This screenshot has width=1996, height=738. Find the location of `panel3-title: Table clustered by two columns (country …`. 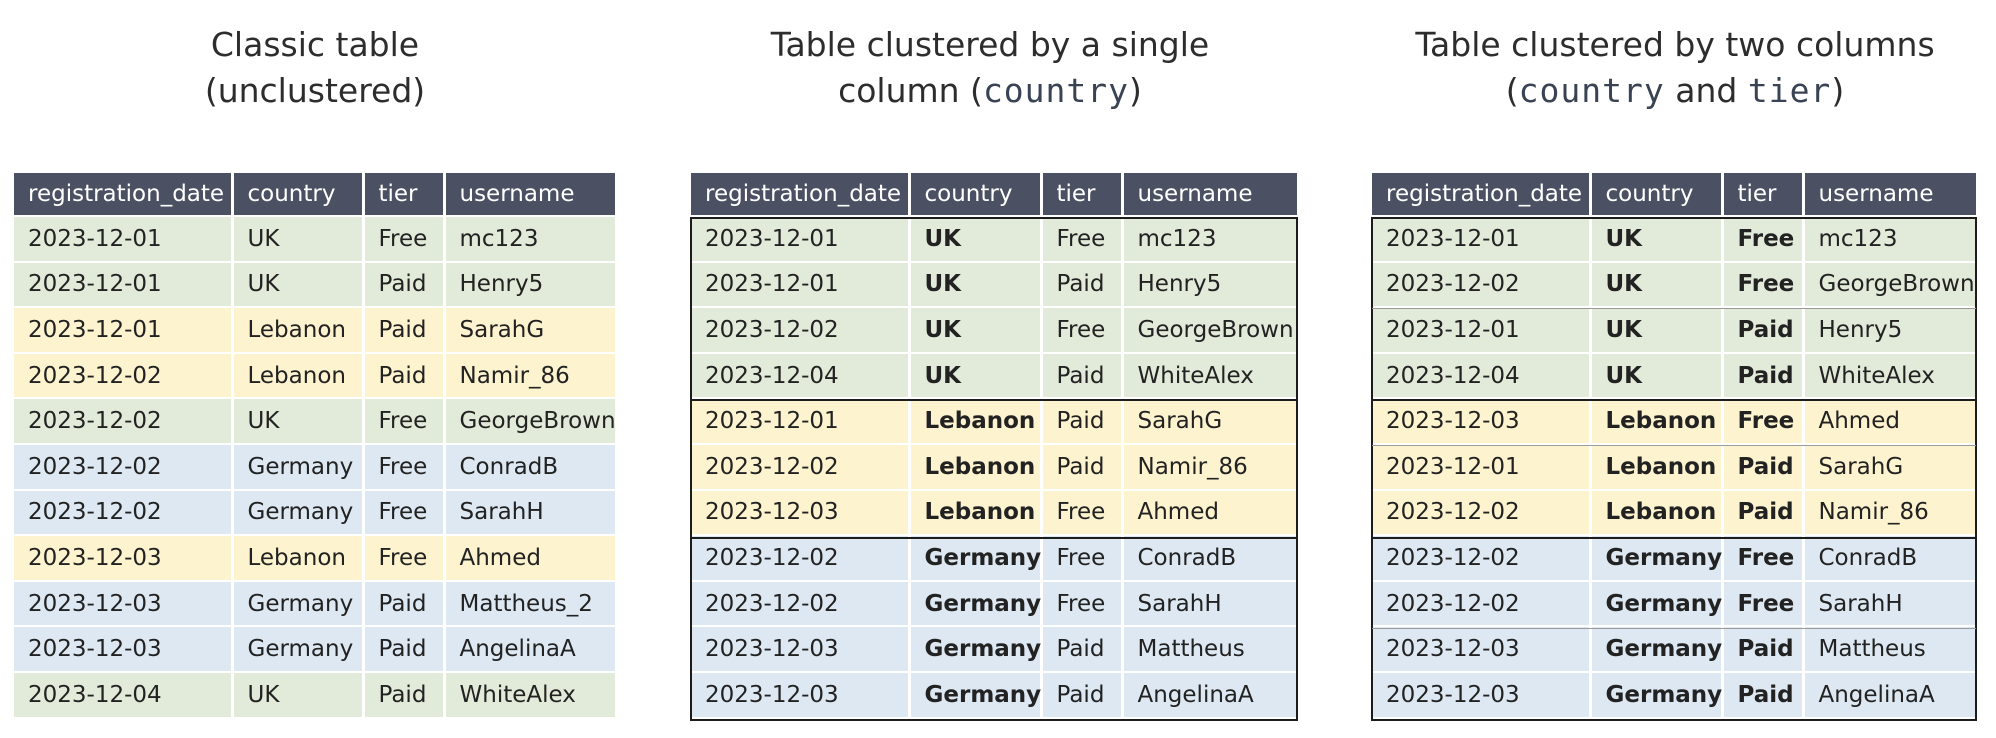

panel3-title: Table clustered by two columns (country … is located at coordinates (1675, 68).